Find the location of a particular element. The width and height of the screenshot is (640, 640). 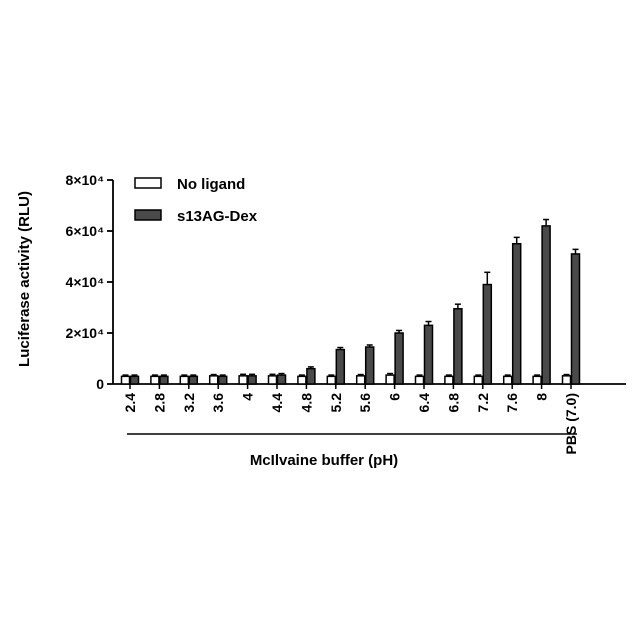

x-tick-label: 5.2 is located at coordinates (336, 403).